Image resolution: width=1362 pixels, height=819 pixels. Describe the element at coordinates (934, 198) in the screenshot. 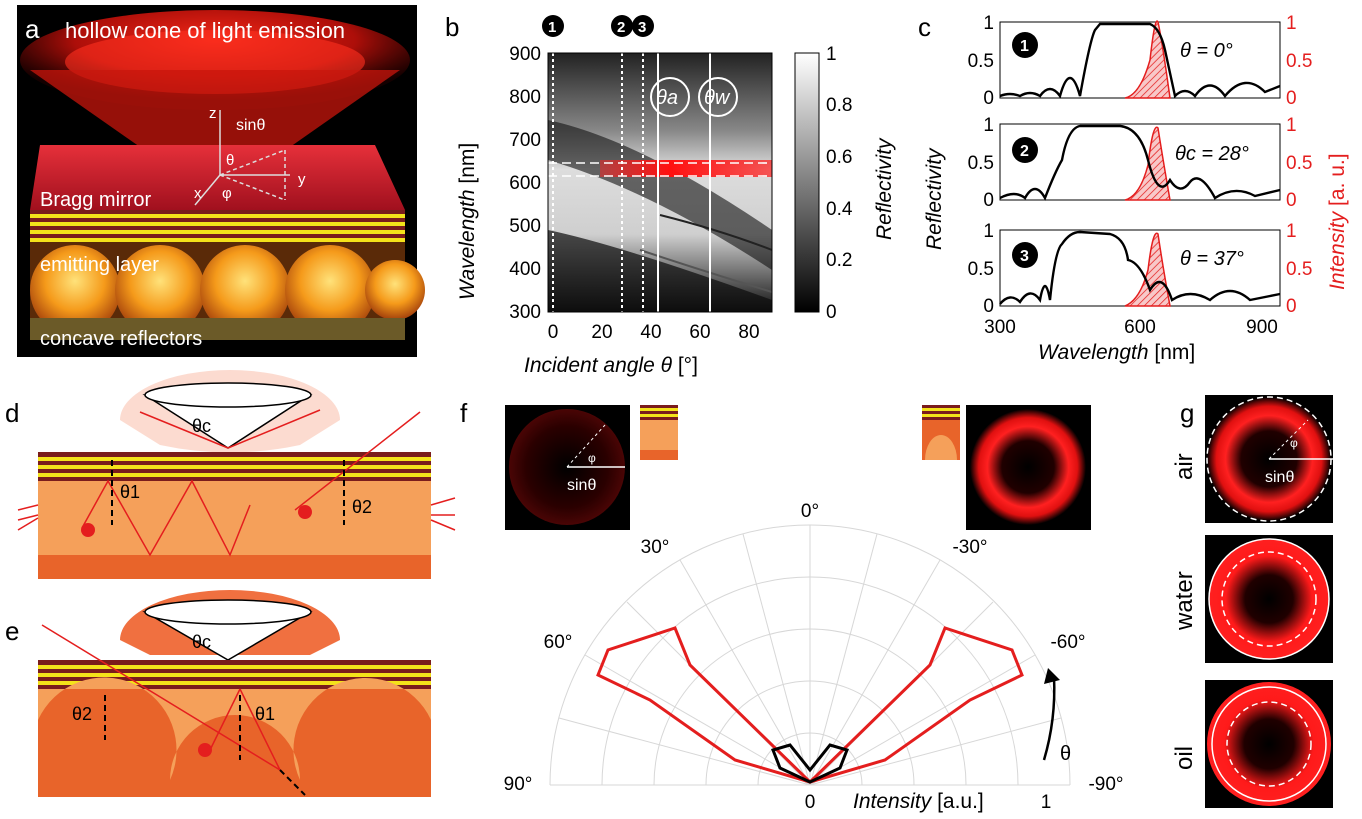

I see `c-ylabel-left: Reflectivity` at that location.